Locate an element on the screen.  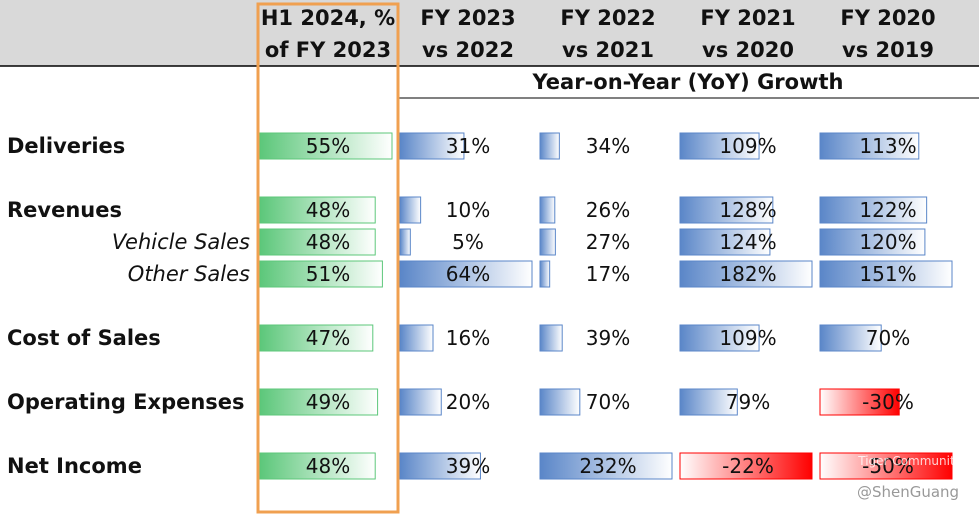
watermark-brand: Tiger Community is located at coordinates (909, 461).